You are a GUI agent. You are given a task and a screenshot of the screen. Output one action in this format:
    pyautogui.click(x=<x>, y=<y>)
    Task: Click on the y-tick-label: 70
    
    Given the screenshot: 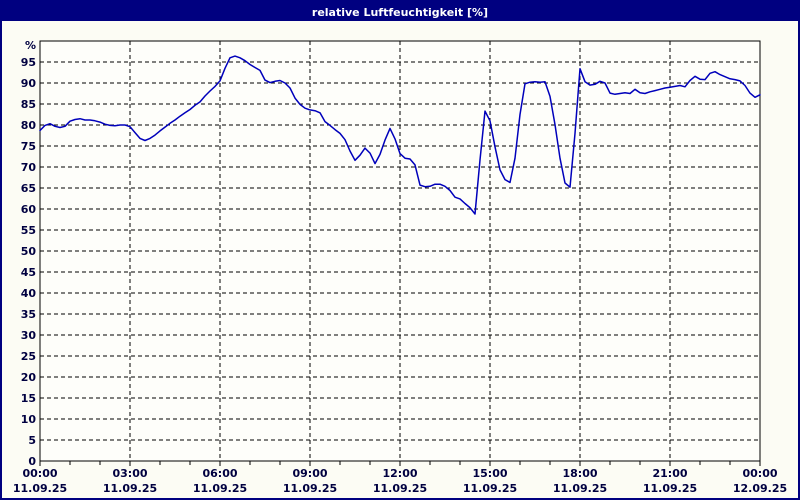 What is the action you would take?
    pyautogui.click(x=29, y=167)
    